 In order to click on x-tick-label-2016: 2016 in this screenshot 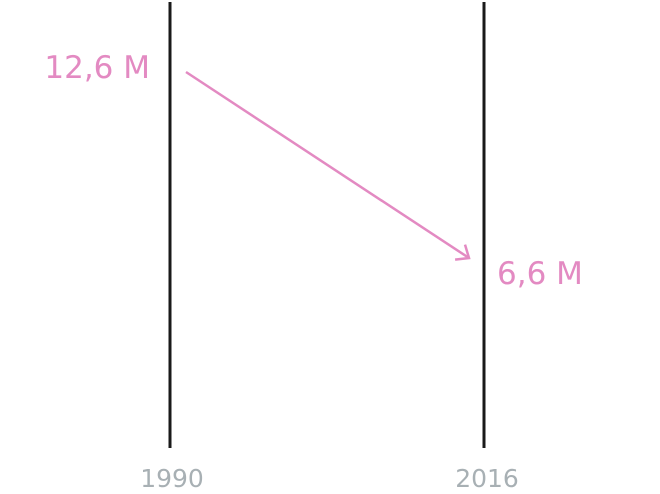, I will do `click(487, 478)`.